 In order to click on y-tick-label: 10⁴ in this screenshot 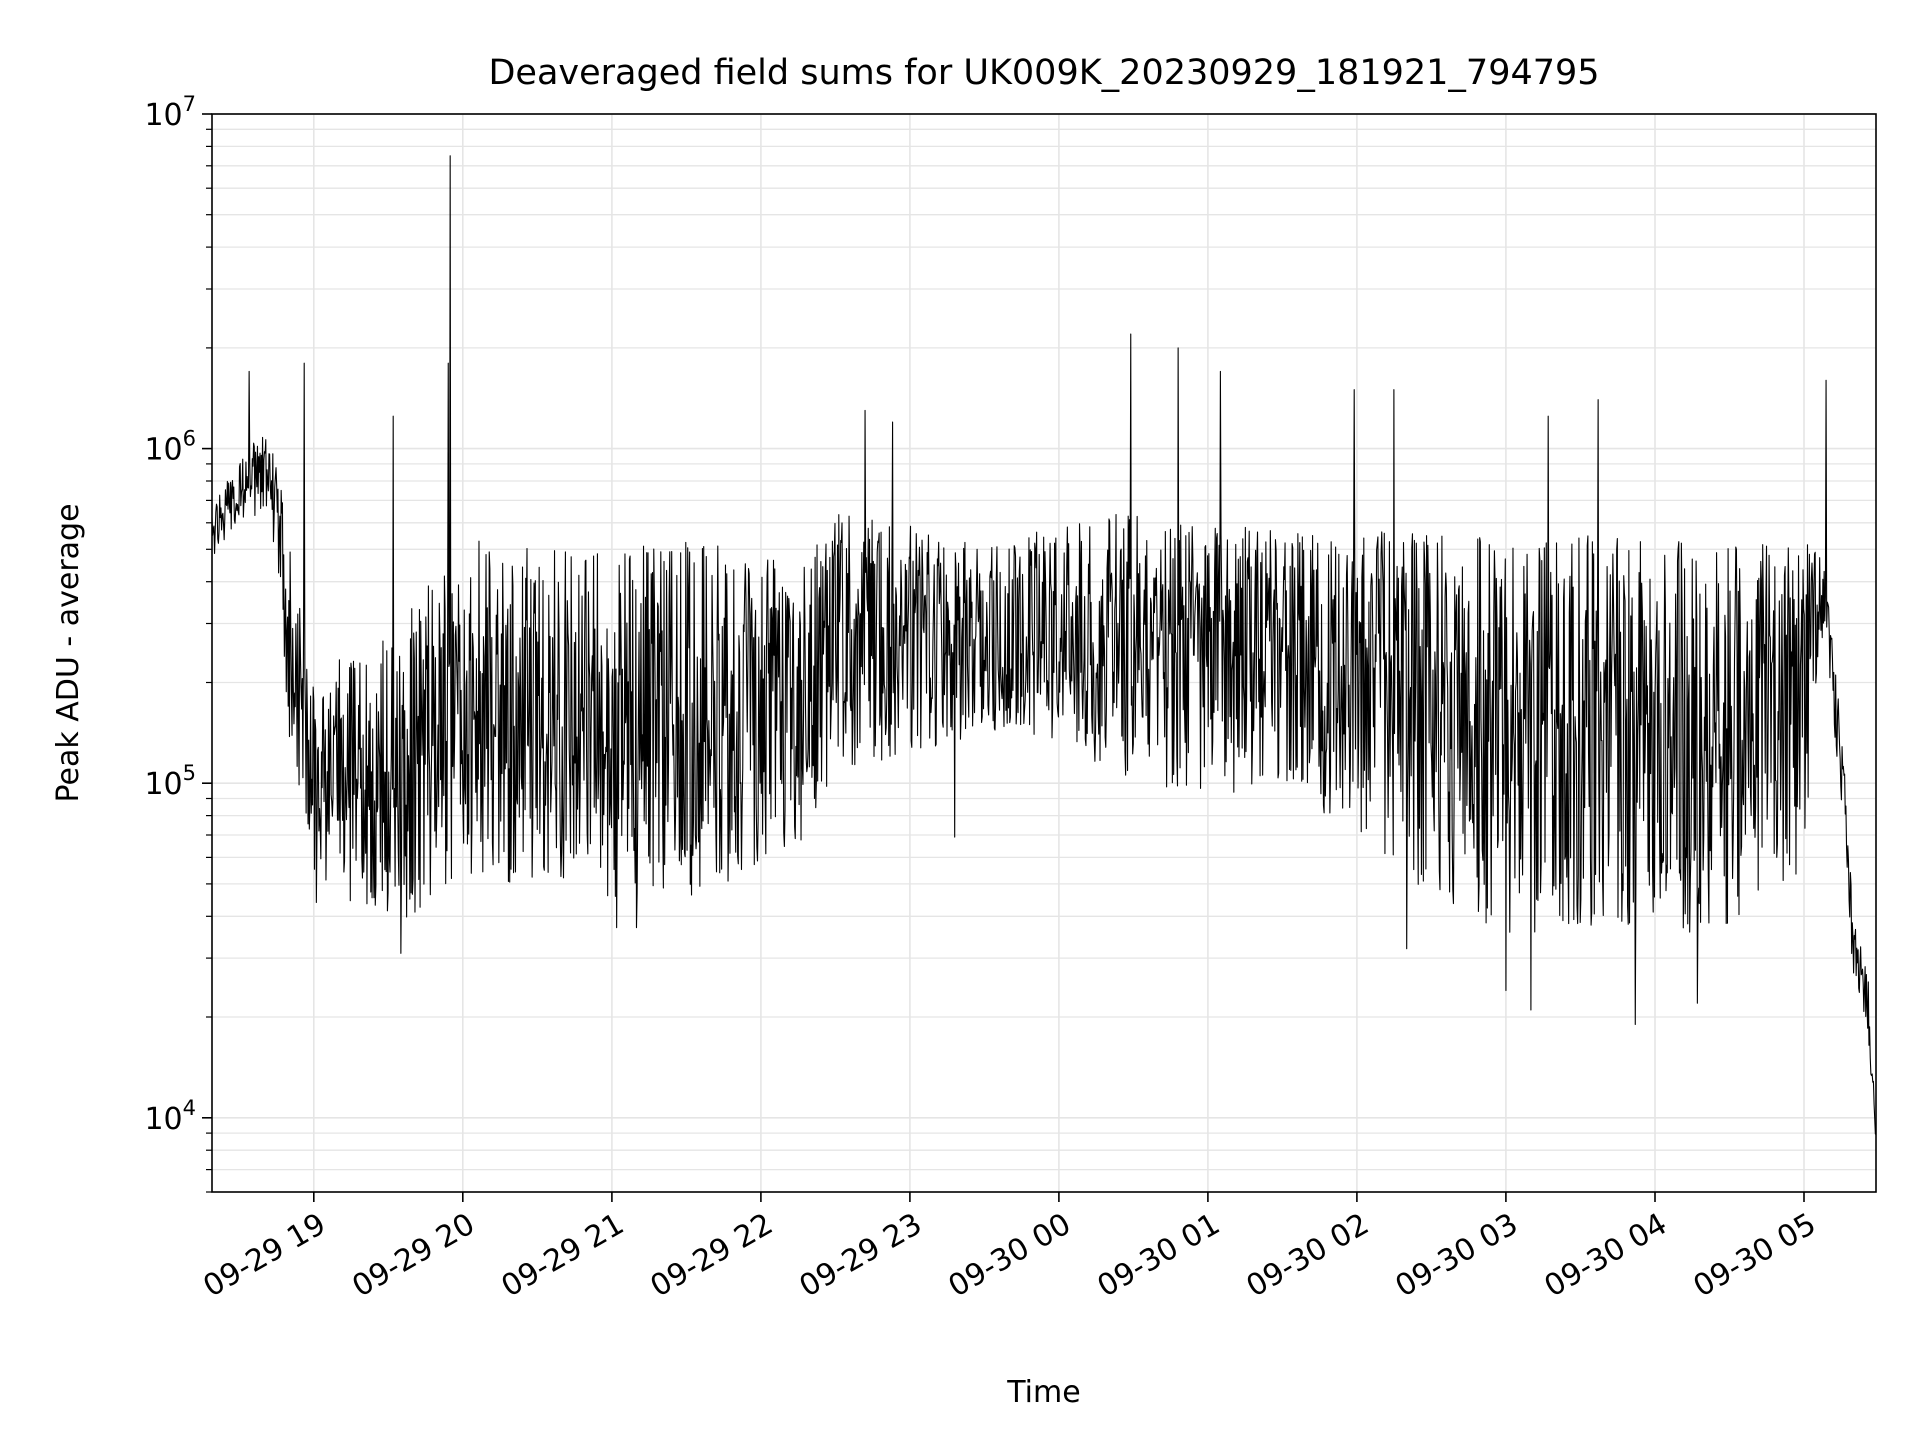, I will do `click(170, 1116)`.